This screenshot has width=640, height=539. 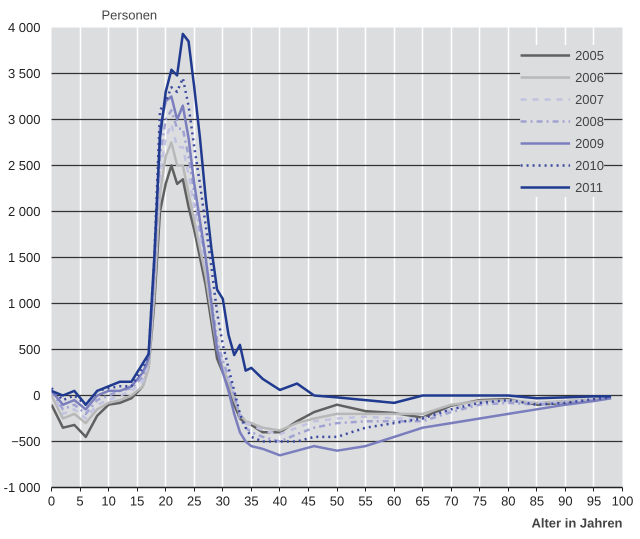 What do you see at coordinates (589, 99) in the screenshot?
I see `legend-label: 2007` at bounding box center [589, 99].